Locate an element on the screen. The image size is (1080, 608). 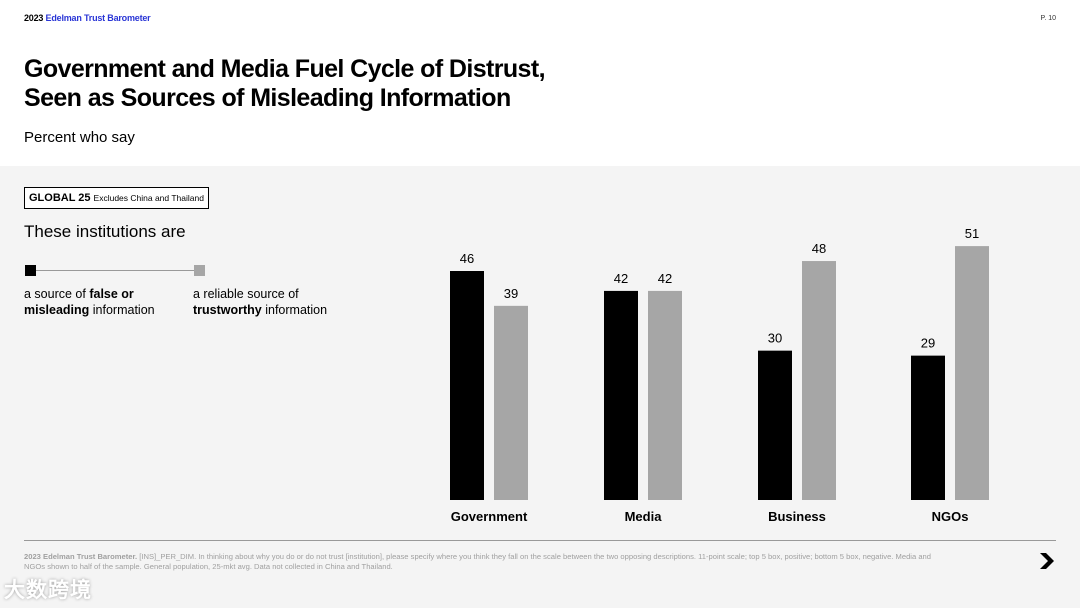
bar-media-trustworthy is located at coordinates (665, 395).